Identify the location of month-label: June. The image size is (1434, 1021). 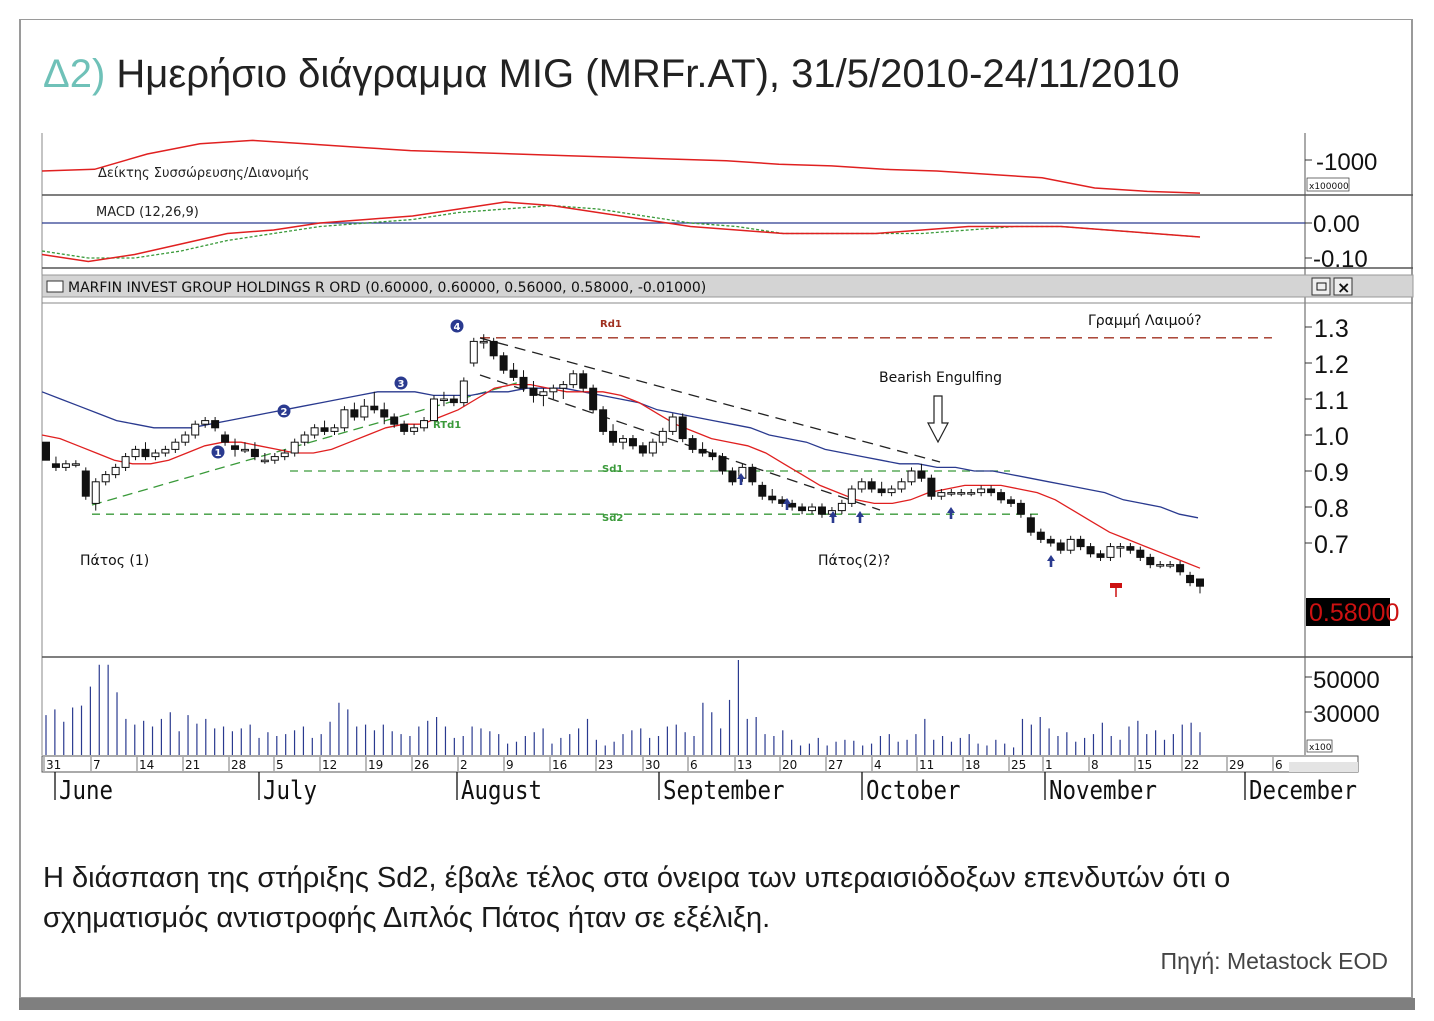
(86, 791).